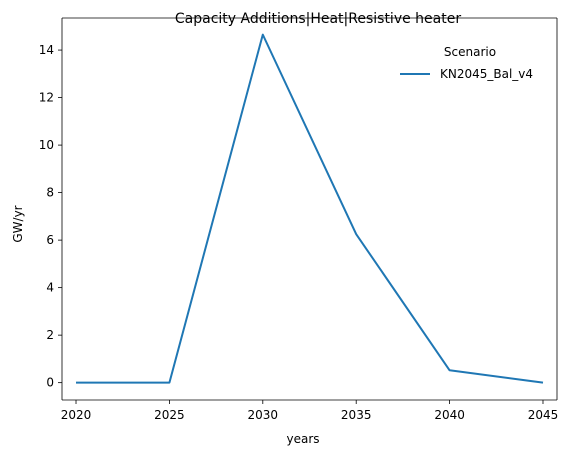 The width and height of the screenshot is (561, 456). I want to click on y-axis-label: GW/yr, so click(18, 223).